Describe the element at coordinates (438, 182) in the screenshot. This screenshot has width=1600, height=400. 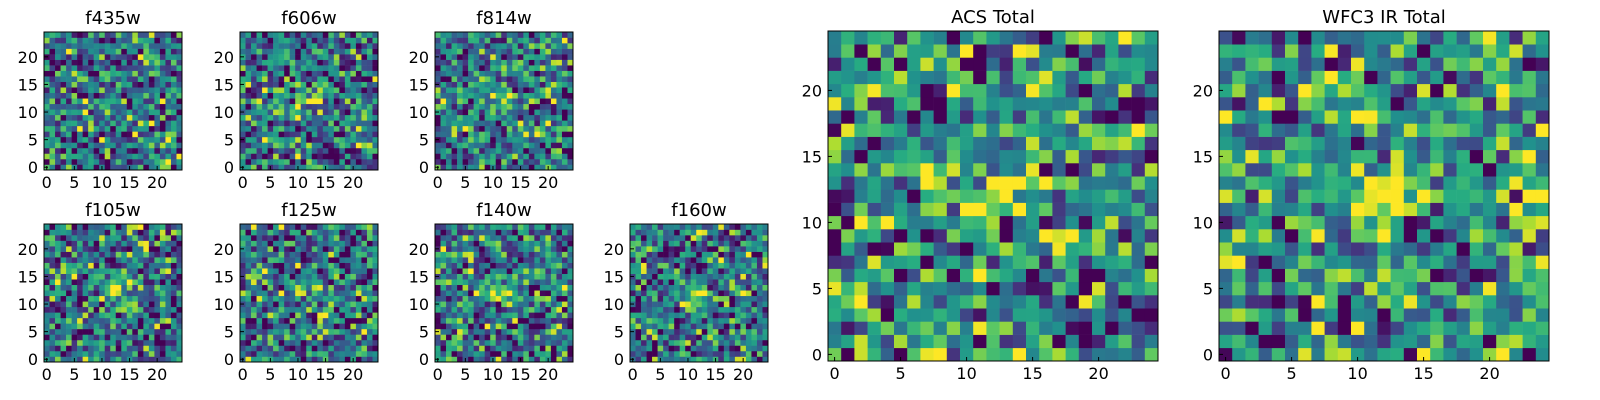
I see `x-tick-label: 0` at that location.